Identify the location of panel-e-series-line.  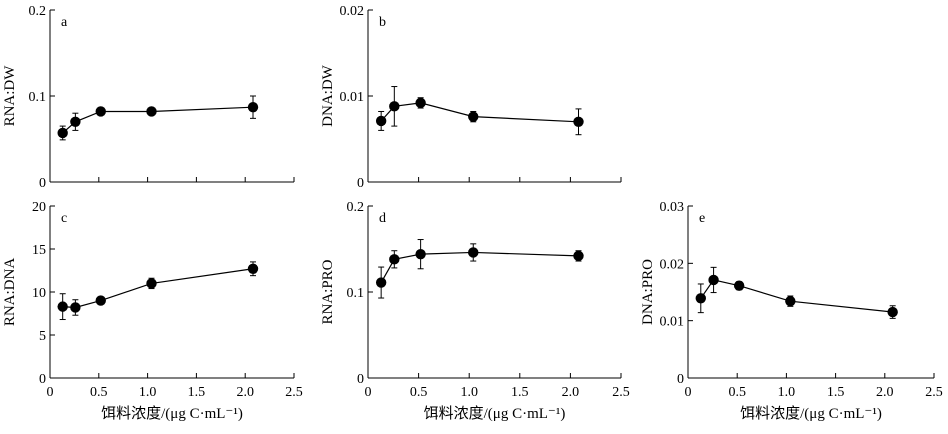
(796, 296).